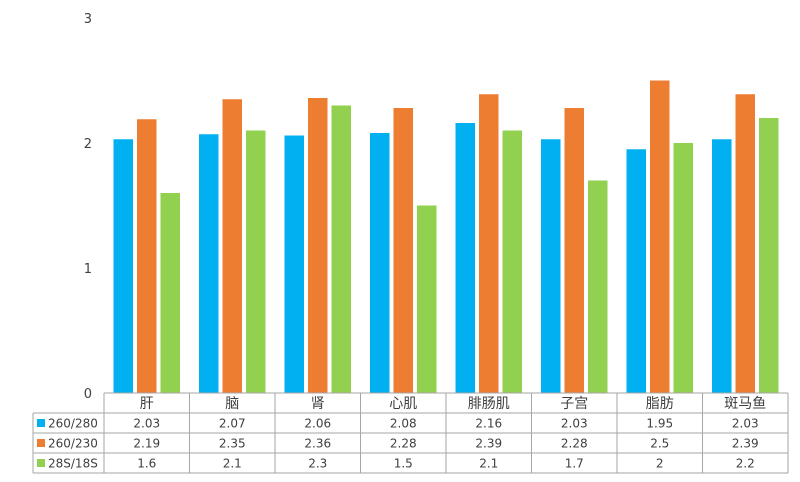 This screenshot has width=800, height=482. Describe the element at coordinates (512, 261) in the screenshot. I see `bar-3-腓肠肌` at that location.